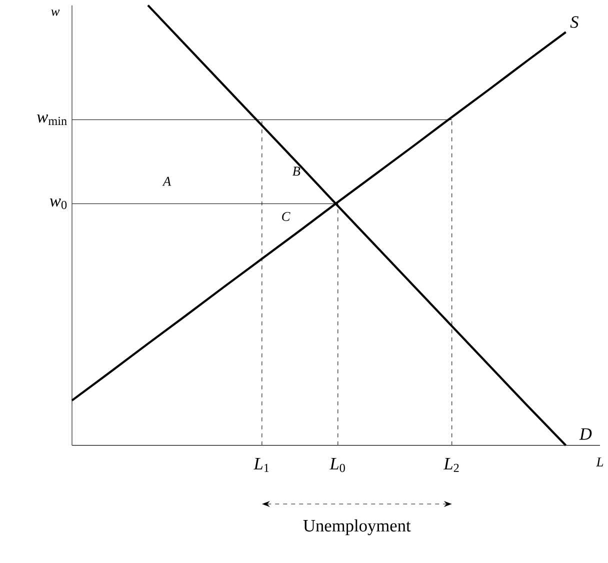  Describe the element at coordinates (585, 434) in the screenshot. I see `series-label: D` at that location.